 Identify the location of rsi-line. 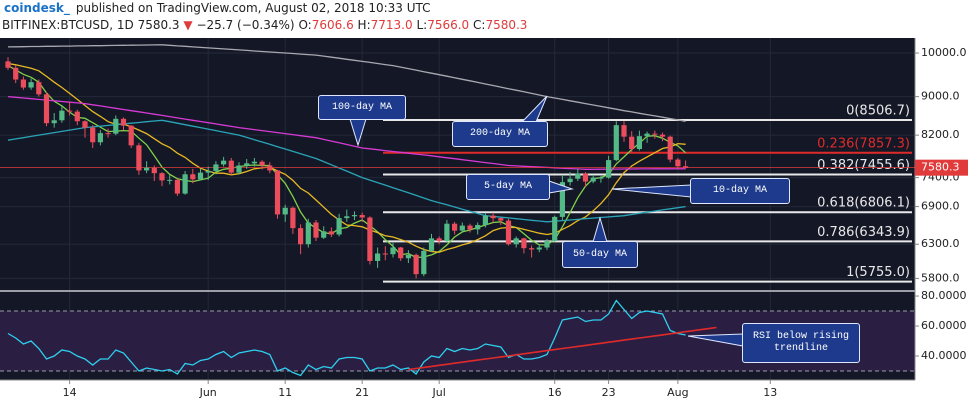
(346, 338).